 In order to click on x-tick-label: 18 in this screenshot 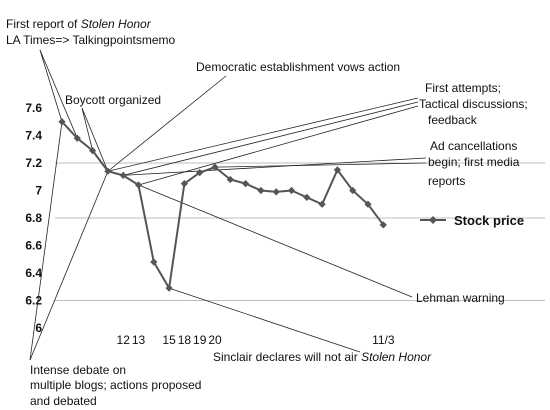, I will do `click(185, 340)`.